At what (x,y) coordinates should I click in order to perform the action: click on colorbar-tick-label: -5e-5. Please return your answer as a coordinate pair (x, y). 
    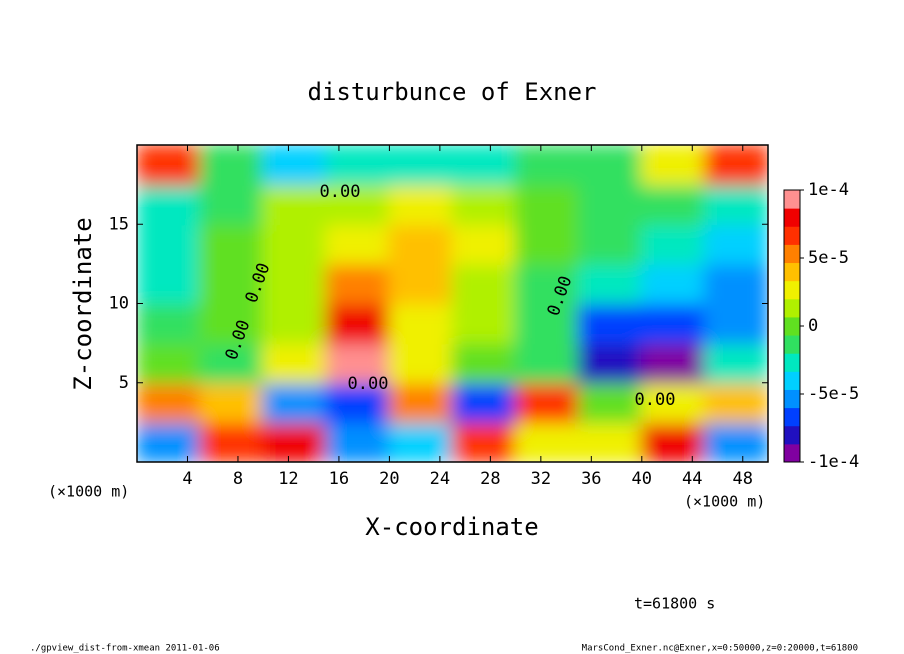
    Looking at the image, I should click on (833, 394).